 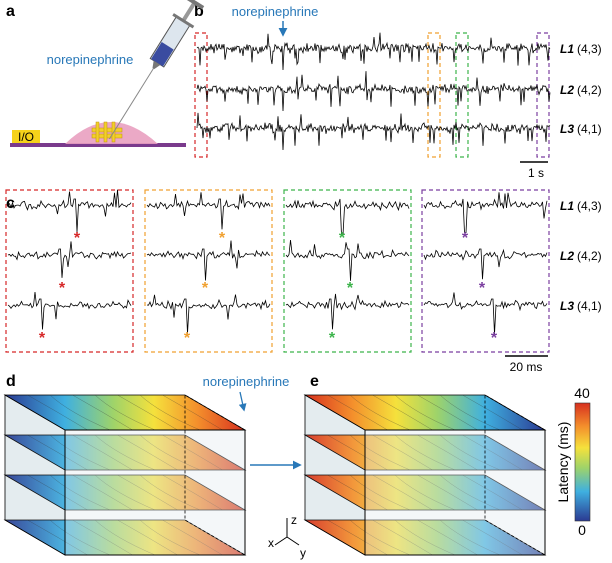 I want to click on io-label: I/O, so click(x=26, y=137).